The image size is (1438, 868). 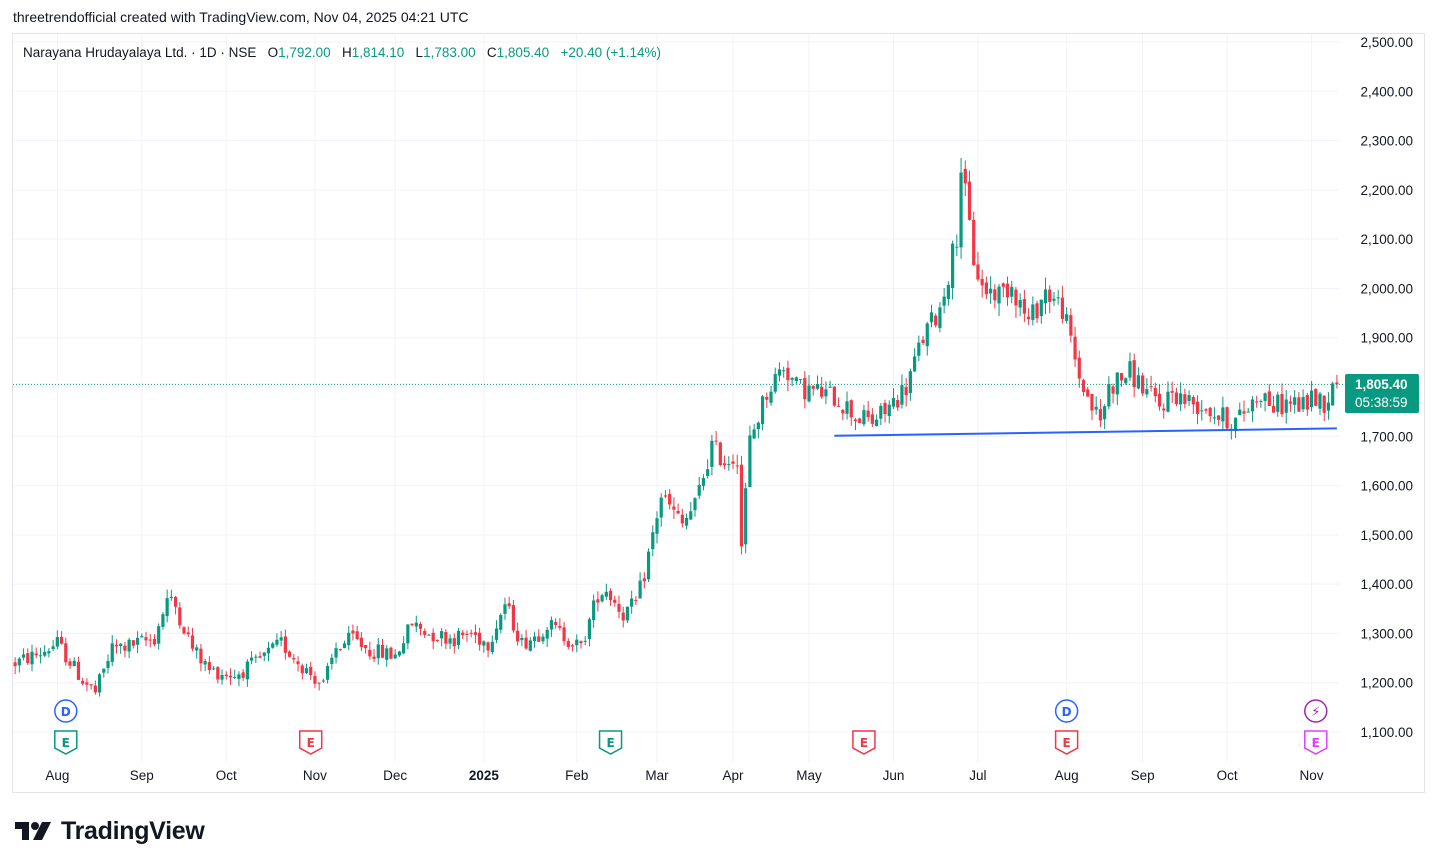 What do you see at coordinates (691, 727) in the screenshot?
I see `event-markers: D E E E E D E ⚡ E` at bounding box center [691, 727].